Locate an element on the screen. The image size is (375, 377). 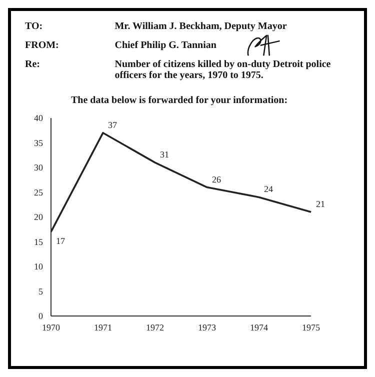
x-tick-label: 1975 is located at coordinates (311, 327).